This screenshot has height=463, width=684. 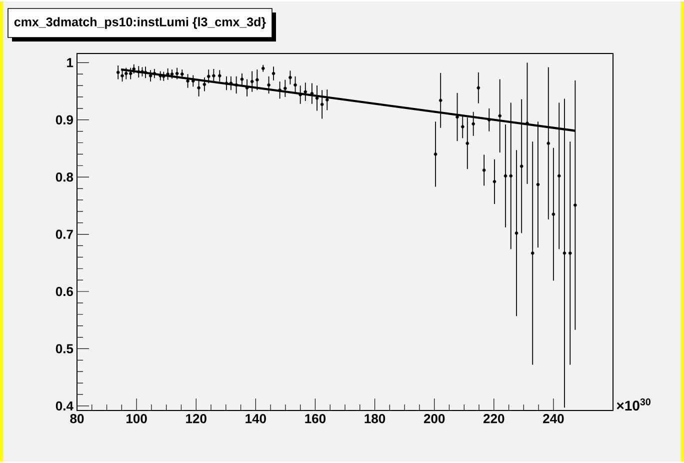 I want to click on y-tick-label: 0.9, so click(x=64, y=119).